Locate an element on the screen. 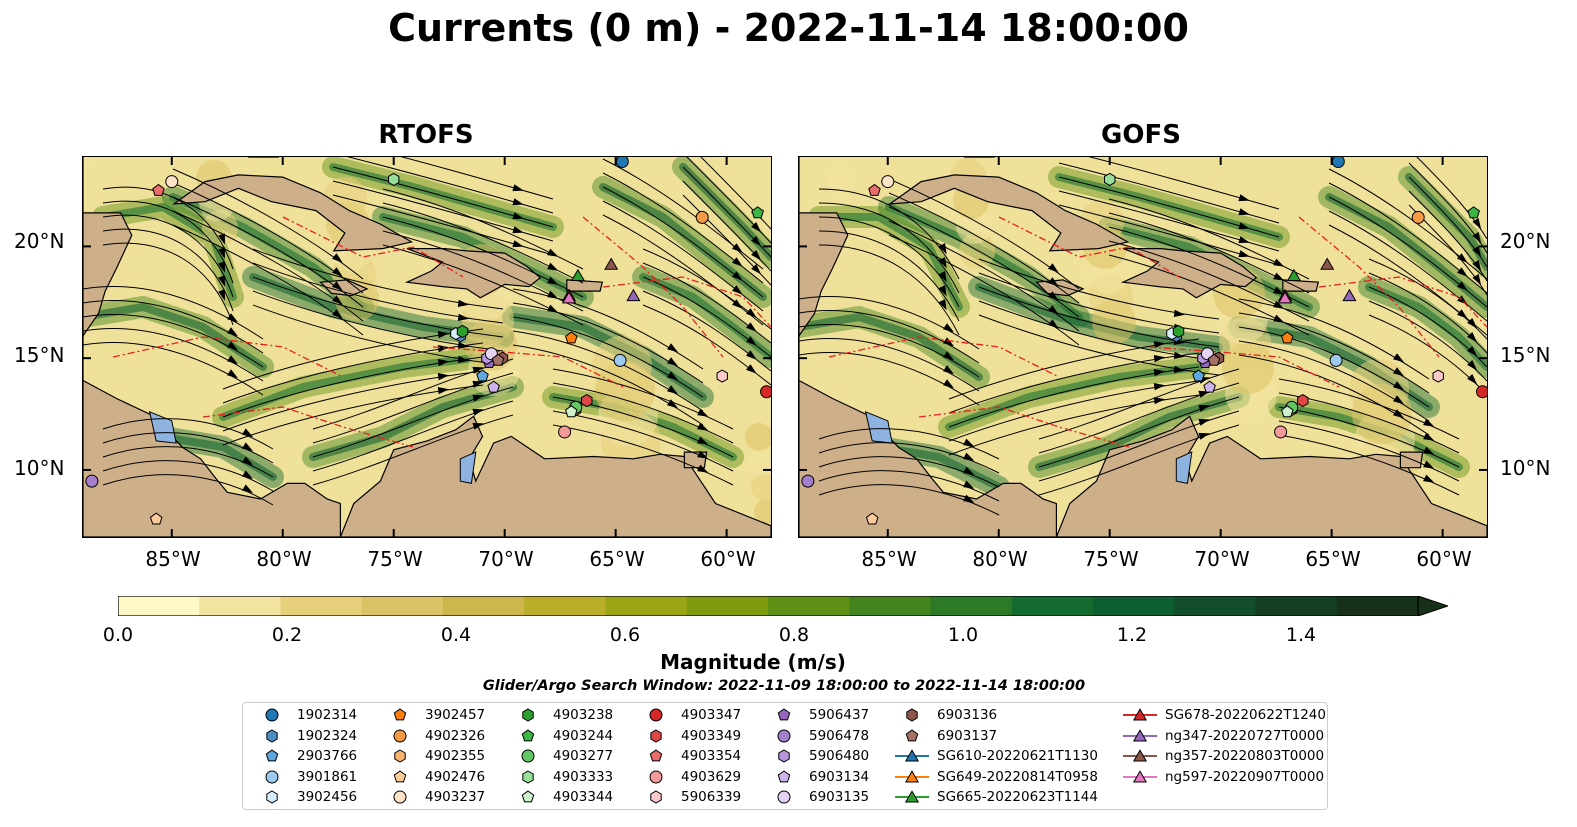  legend-item: 5906339 is located at coordinates (697, 797).